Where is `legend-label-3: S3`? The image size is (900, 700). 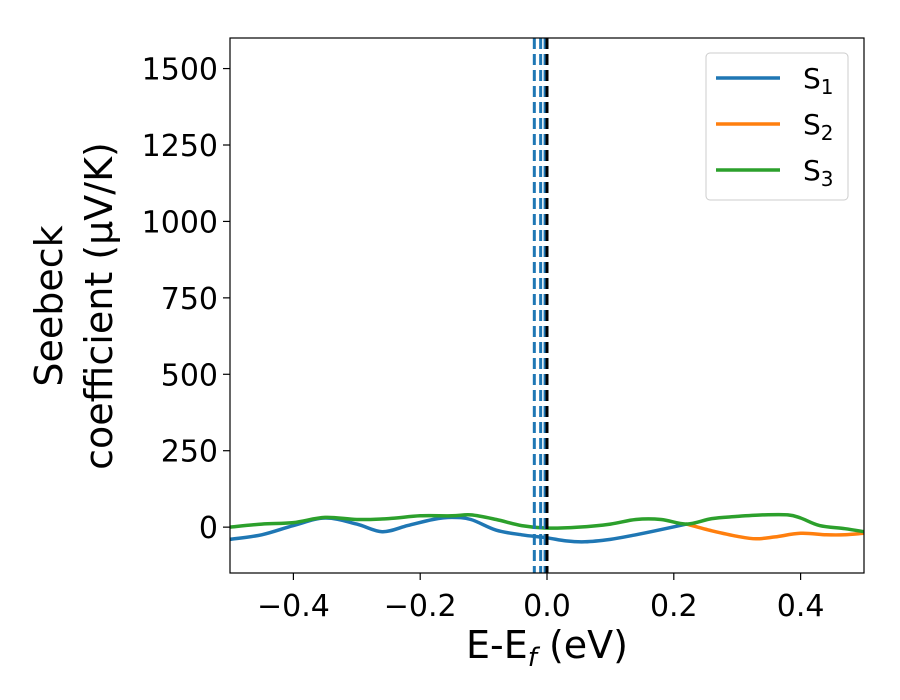
legend-label-3: S3 is located at coordinates (818, 172).